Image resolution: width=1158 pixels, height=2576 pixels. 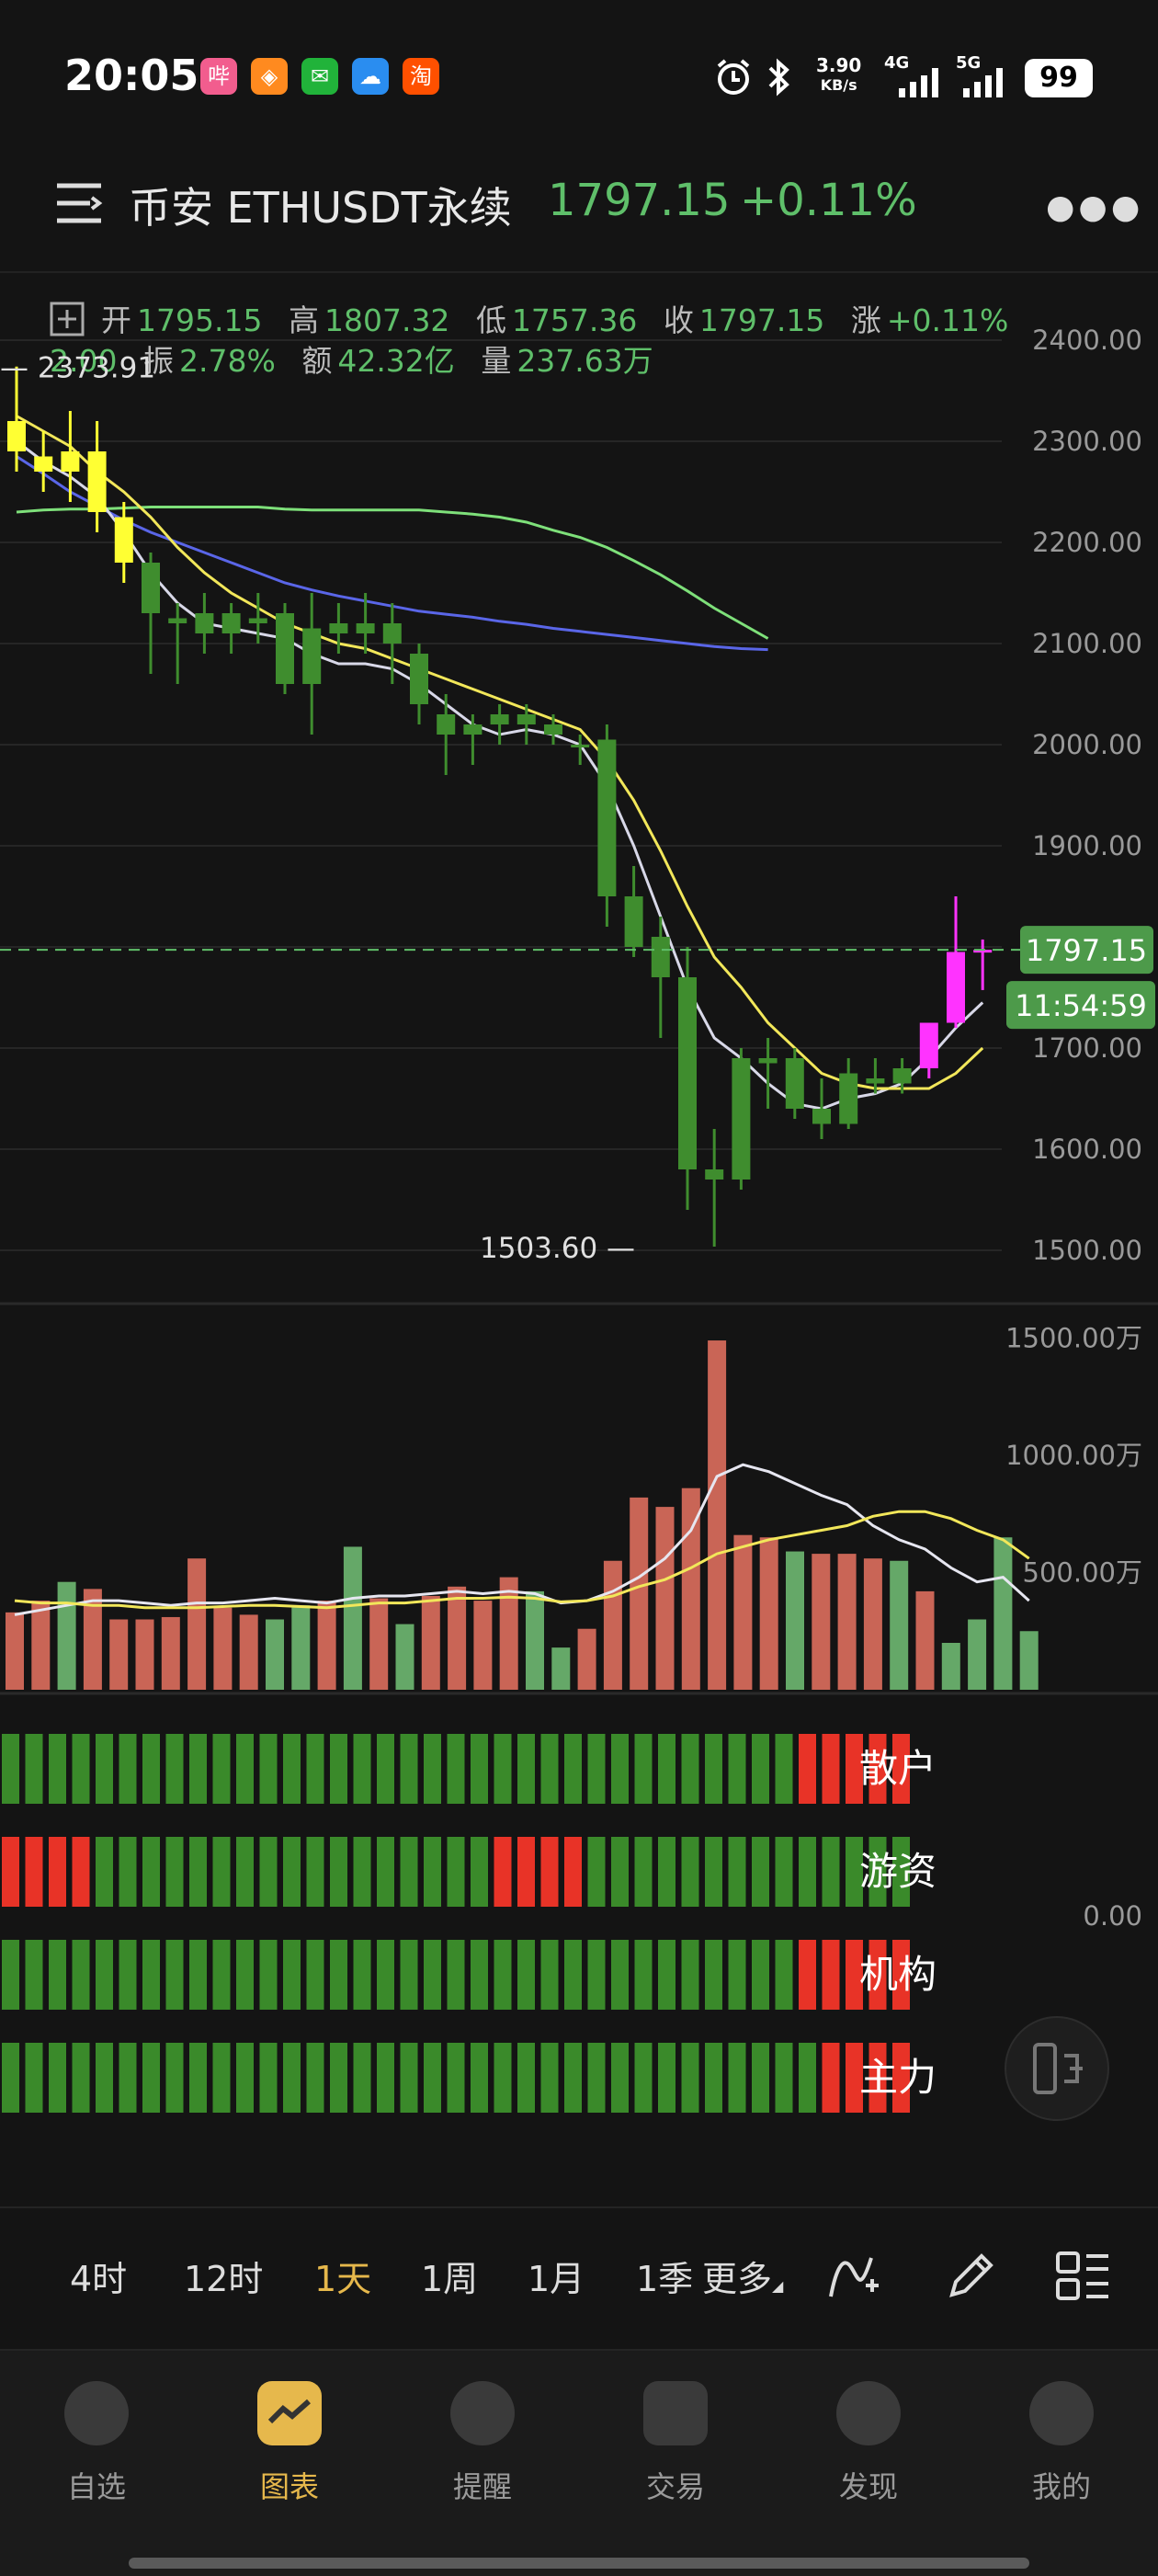 What do you see at coordinates (219, 76) in the screenshot?
I see `bilibili-icon: 哔` at bounding box center [219, 76].